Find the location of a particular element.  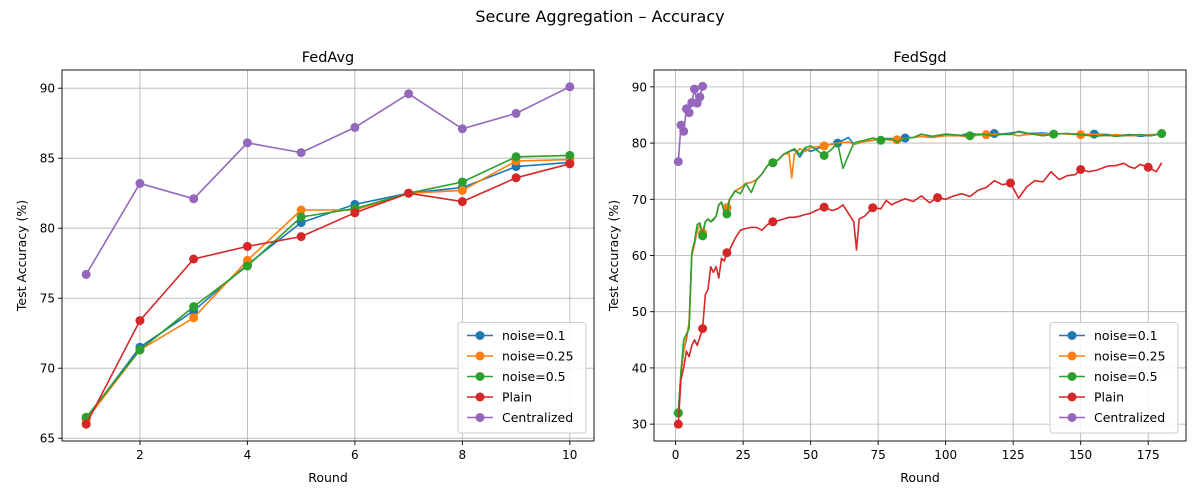

figure-suptitle: Secure Aggregation – Accuracy is located at coordinates (600, 16).